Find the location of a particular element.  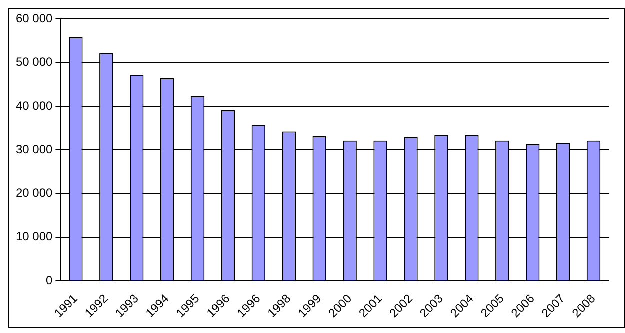

y-tick-label: 60 000 is located at coordinates (35, 19).